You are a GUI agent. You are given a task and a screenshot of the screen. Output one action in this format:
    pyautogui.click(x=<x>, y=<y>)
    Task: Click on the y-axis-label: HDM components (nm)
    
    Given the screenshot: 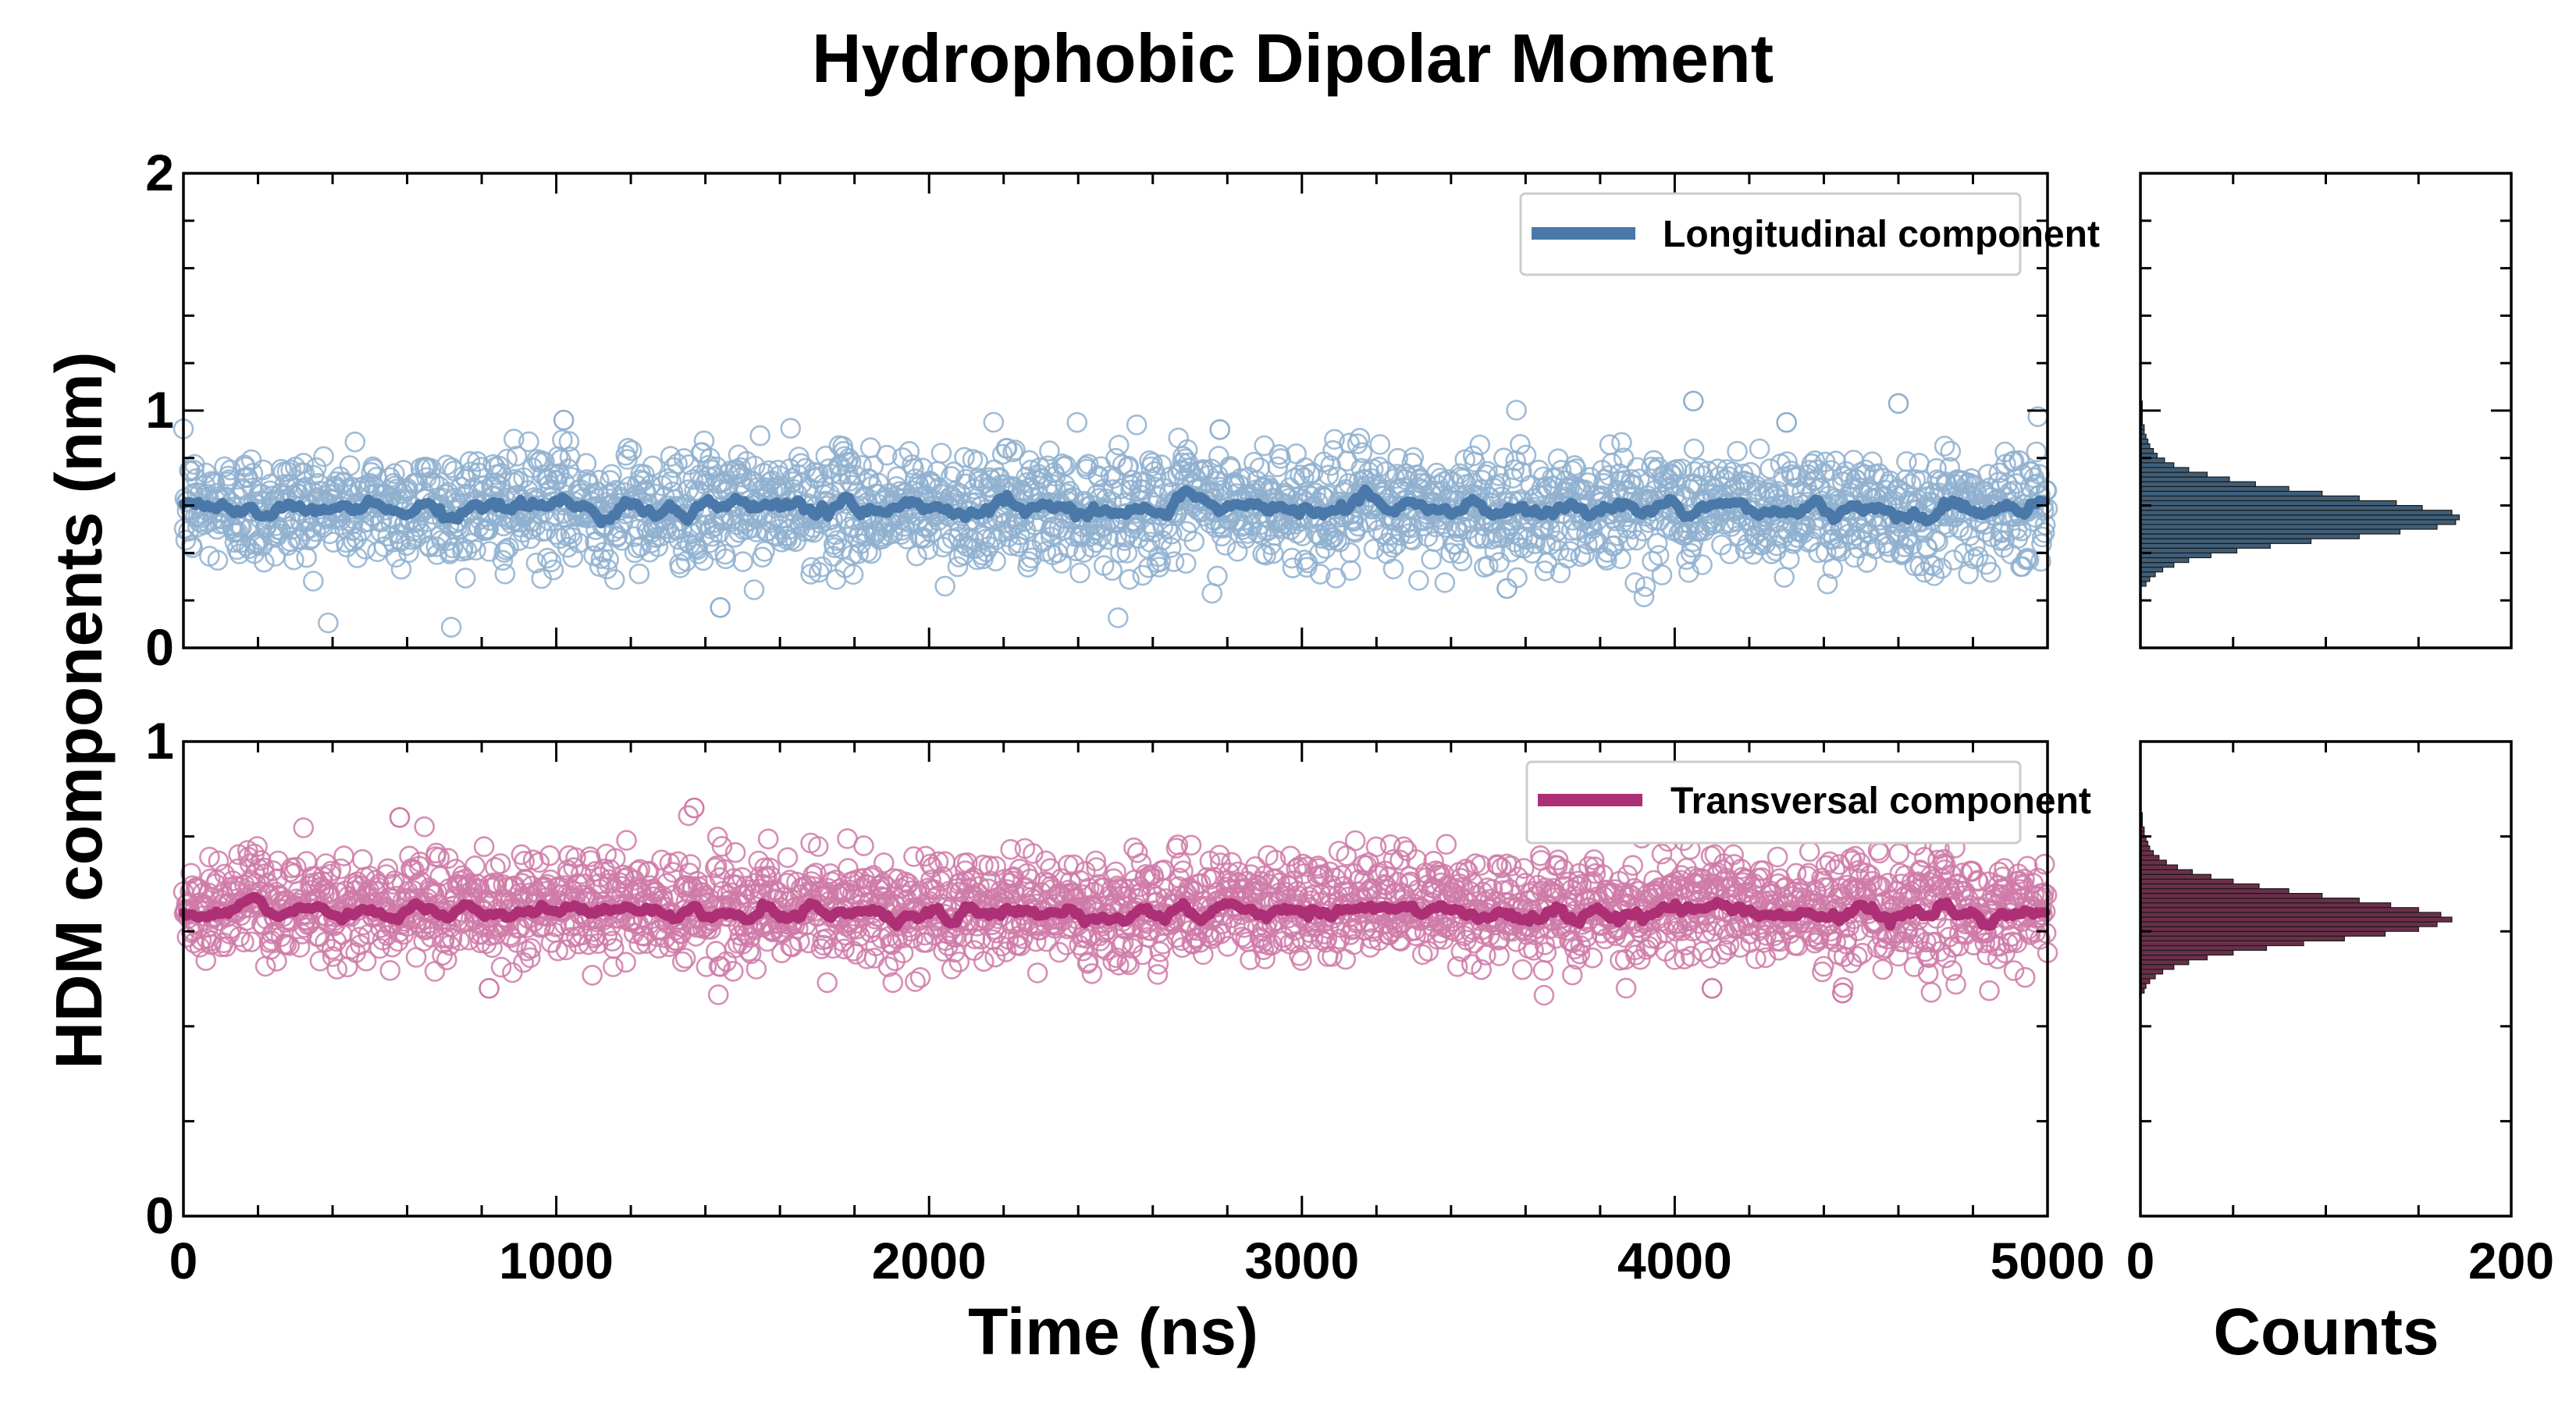 What is the action you would take?
    pyautogui.click(x=79, y=710)
    